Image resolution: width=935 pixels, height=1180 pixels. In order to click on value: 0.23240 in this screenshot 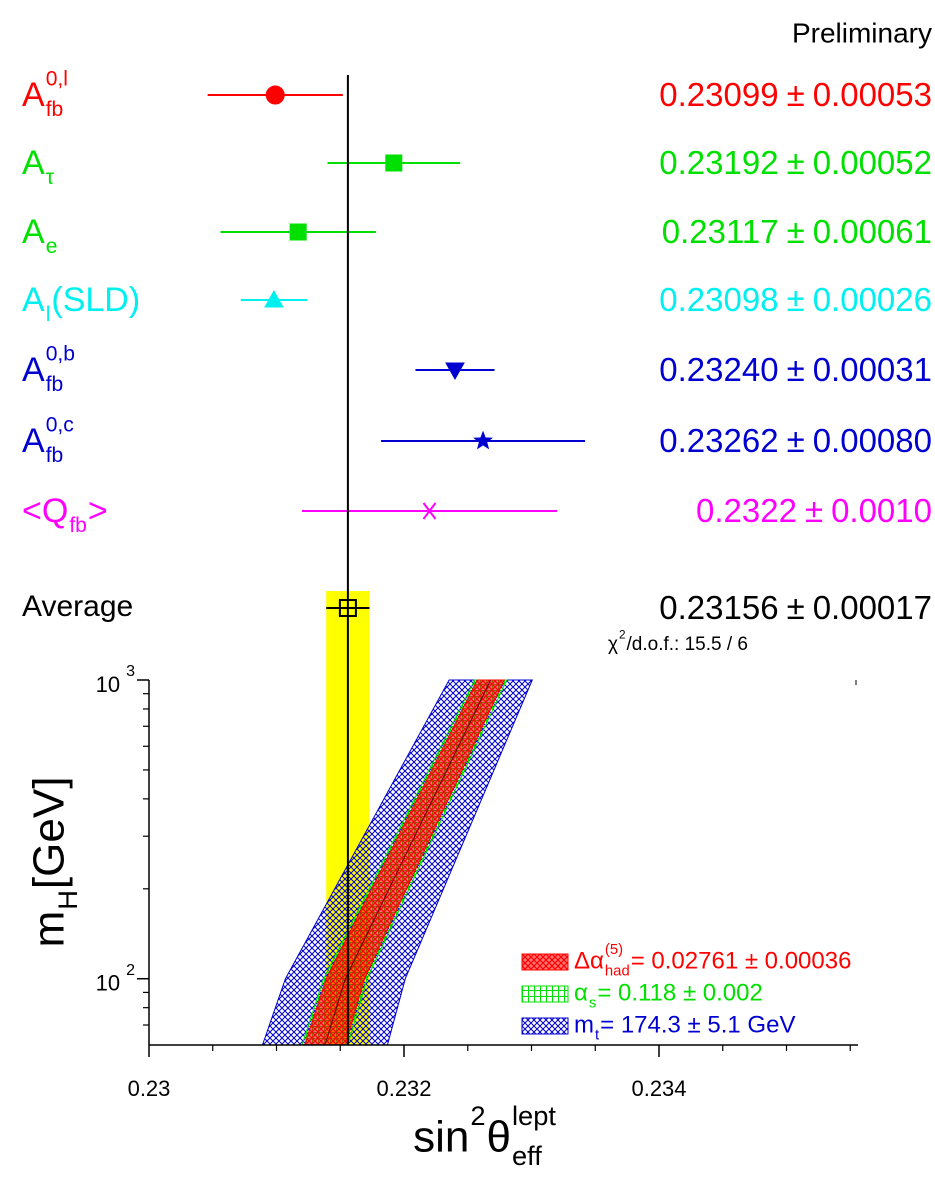, I will do `click(718, 369)`.